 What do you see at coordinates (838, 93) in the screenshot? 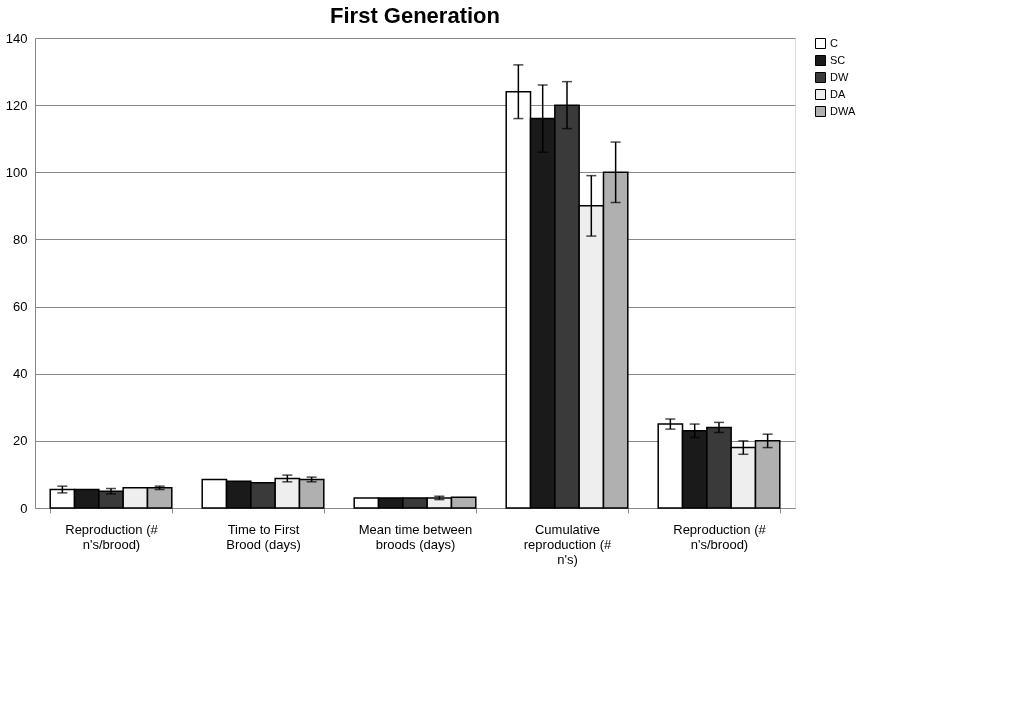
I see `legend-label: DA` at bounding box center [838, 93].